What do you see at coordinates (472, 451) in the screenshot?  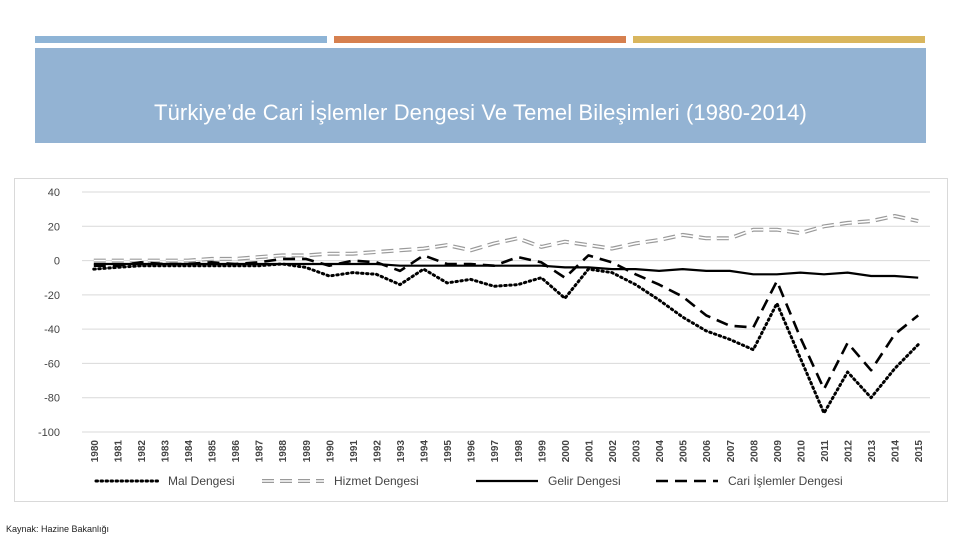 I see `x-tick-label: 1996` at bounding box center [472, 451].